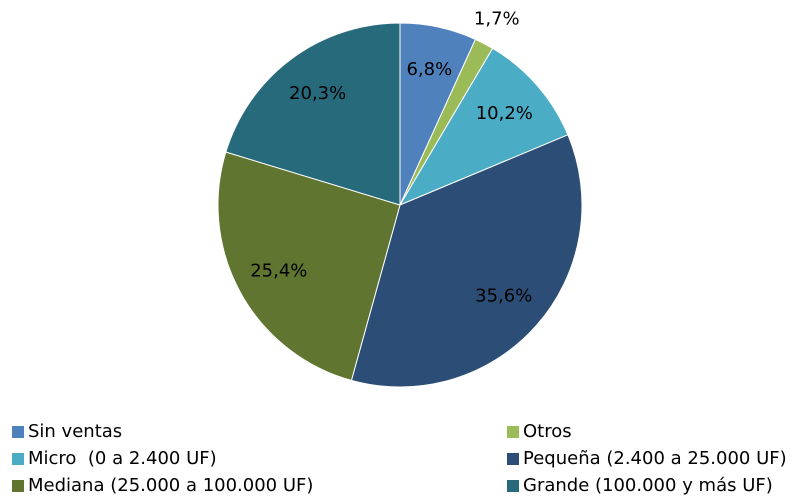  I want to click on legend-label: Sin ventas, so click(75, 431).